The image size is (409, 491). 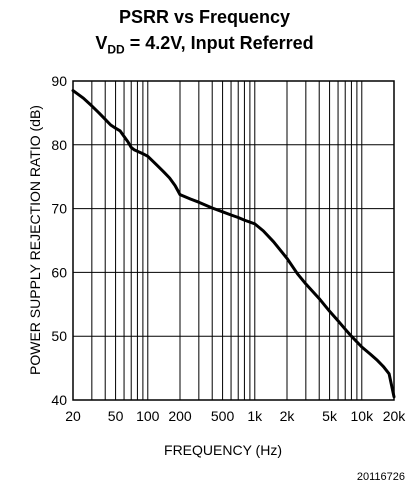 What do you see at coordinates (255, 416) in the screenshot?
I see `x-tick-label: 1k` at bounding box center [255, 416].